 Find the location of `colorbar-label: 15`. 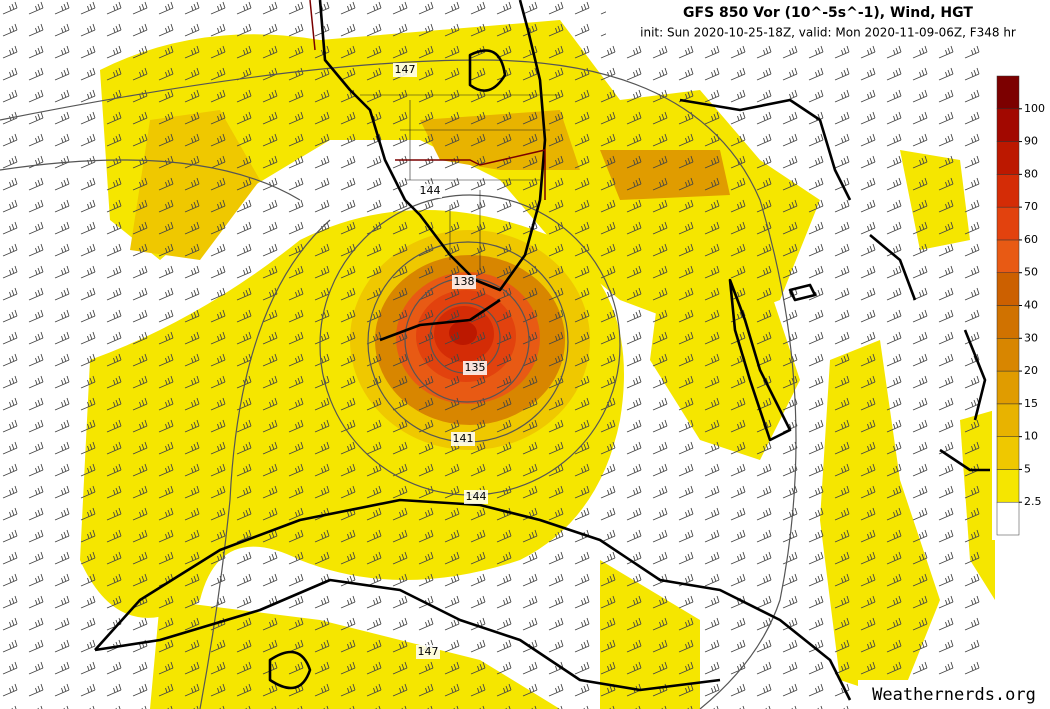

colorbar-label: 15 is located at coordinates (1031, 403).